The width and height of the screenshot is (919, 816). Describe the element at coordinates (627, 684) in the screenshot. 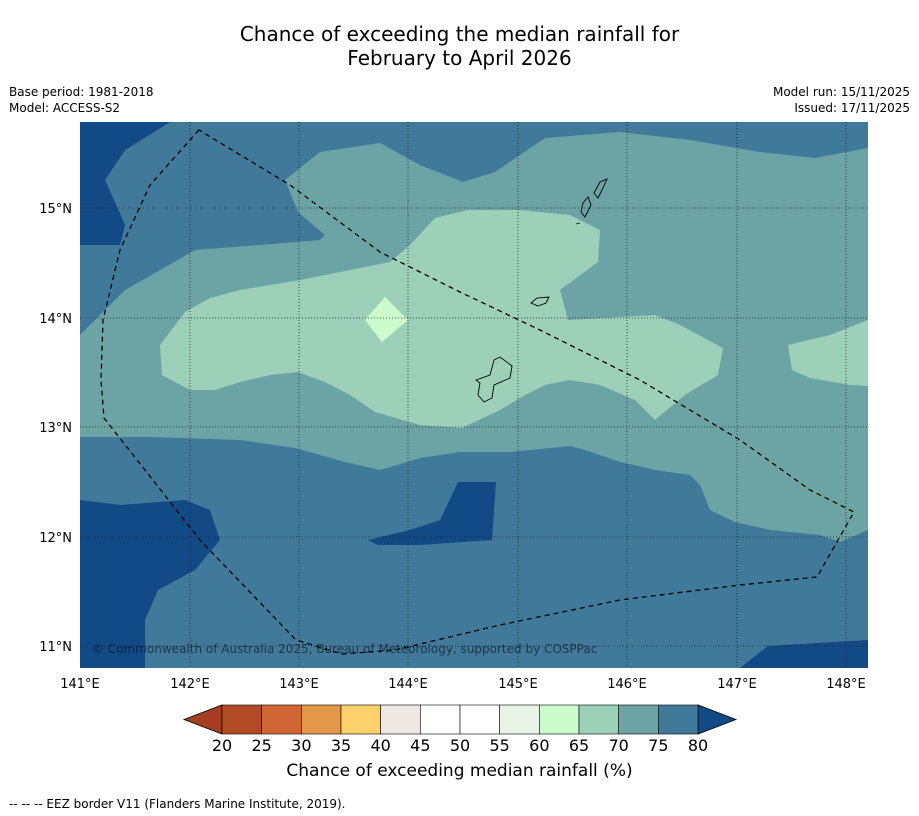

I see `lon-label: 146°E` at that location.